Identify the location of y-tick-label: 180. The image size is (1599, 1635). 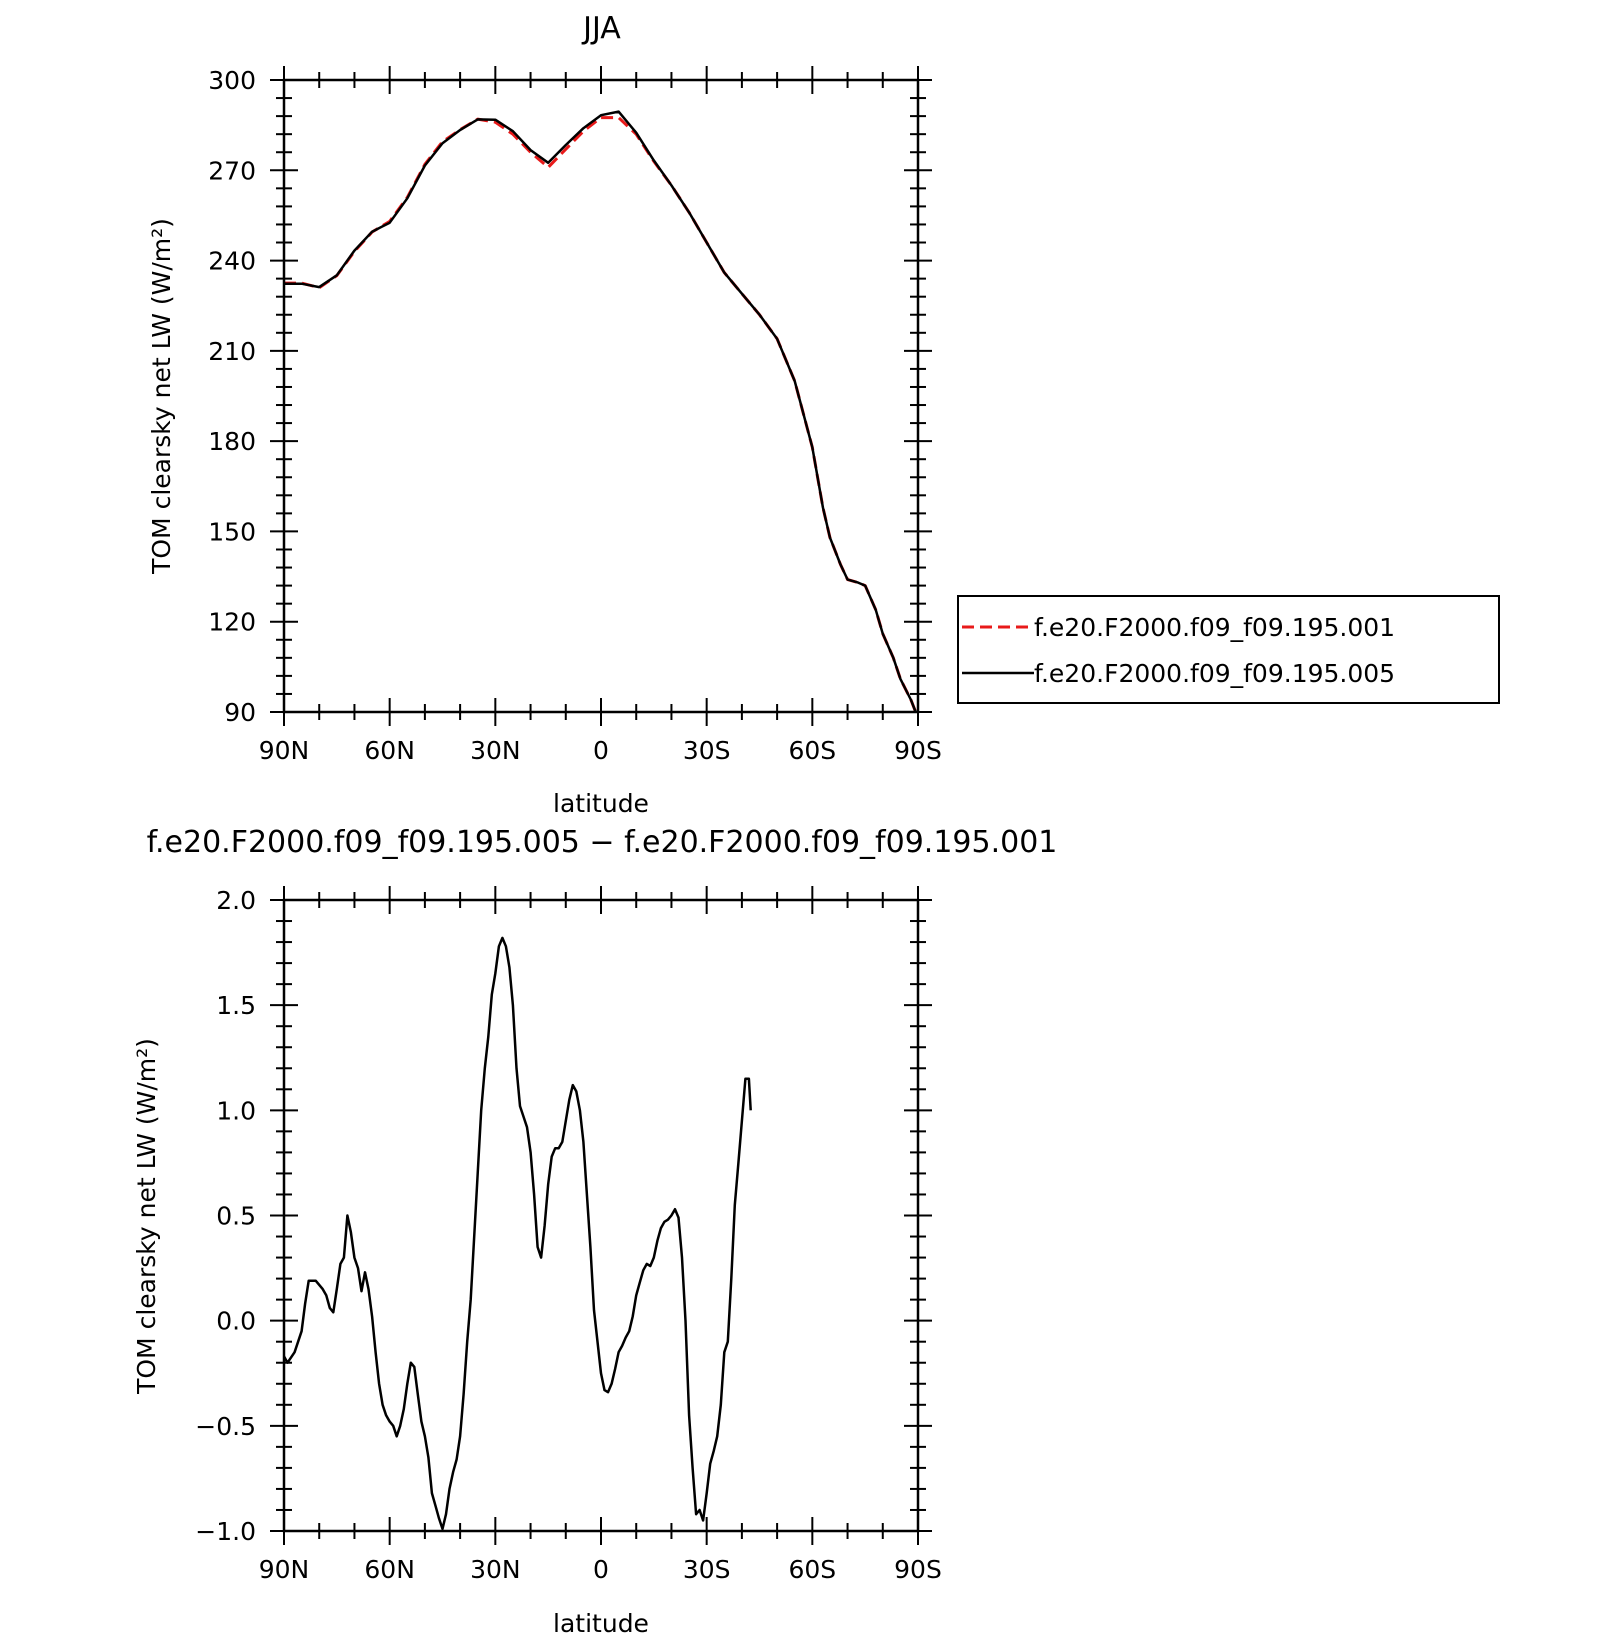
(232, 441).